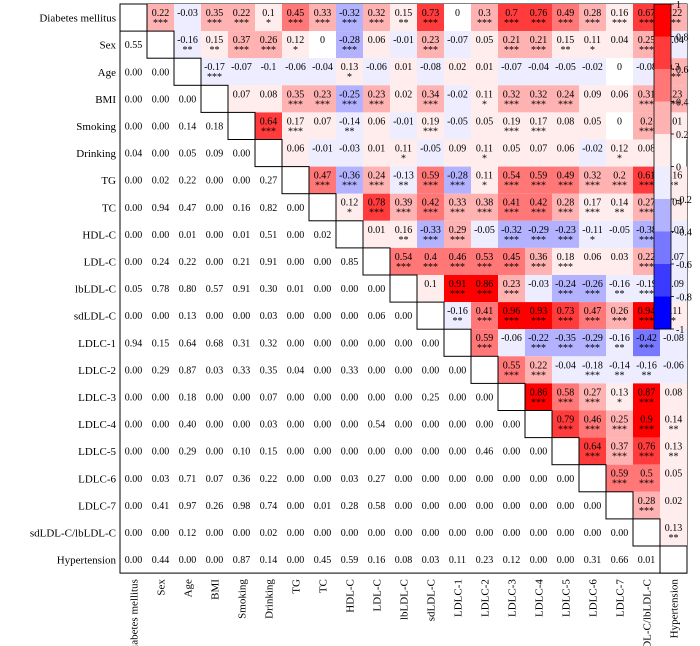 The height and width of the screenshot is (646, 700). I want to click on corr-value: 0.06, so click(593, 257).